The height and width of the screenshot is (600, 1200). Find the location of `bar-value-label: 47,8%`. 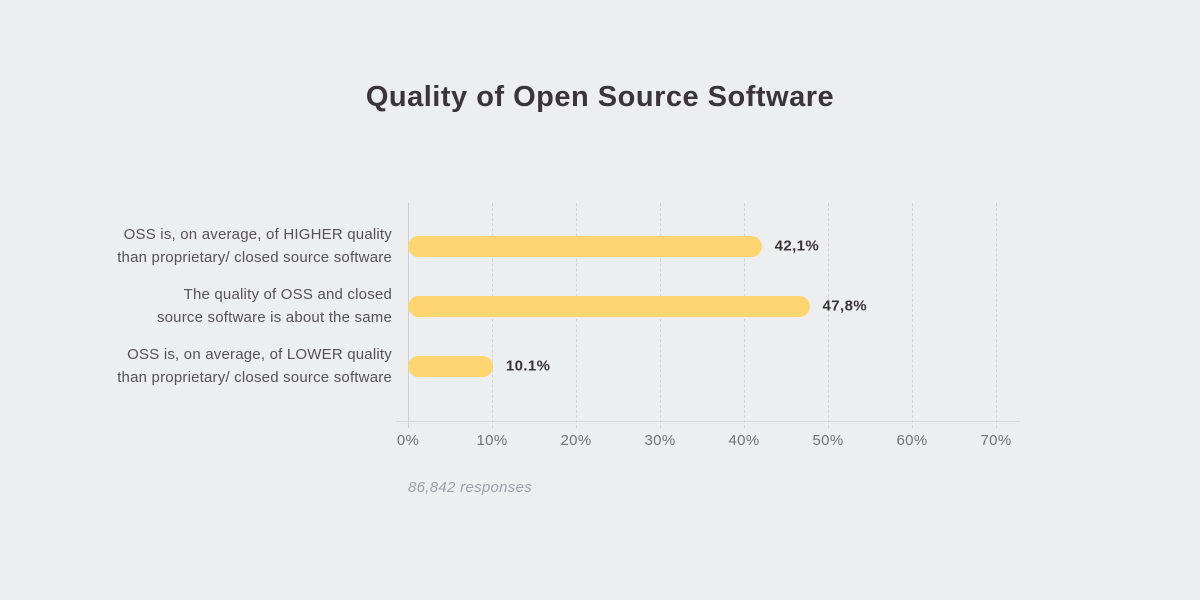

bar-value-label: 47,8% is located at coordinates (845, 306).